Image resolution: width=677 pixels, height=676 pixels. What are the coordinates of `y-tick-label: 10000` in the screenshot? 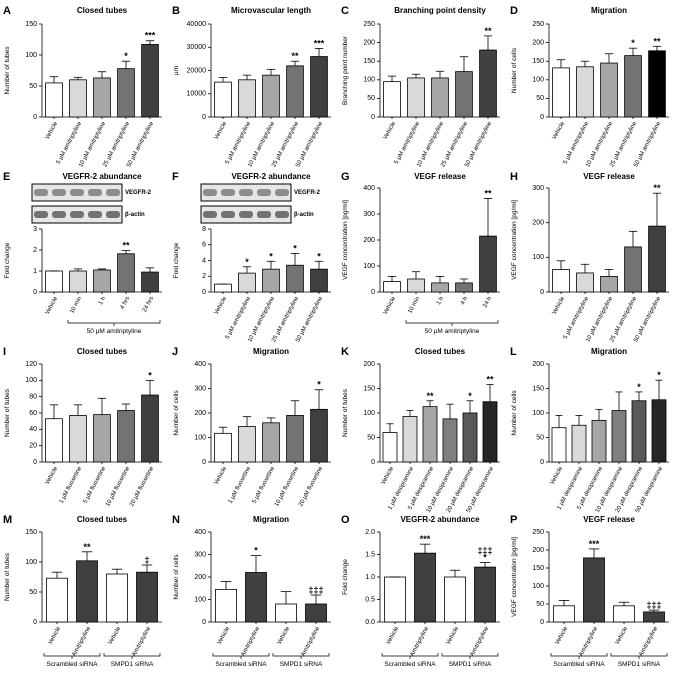 It's located at (197, 94).